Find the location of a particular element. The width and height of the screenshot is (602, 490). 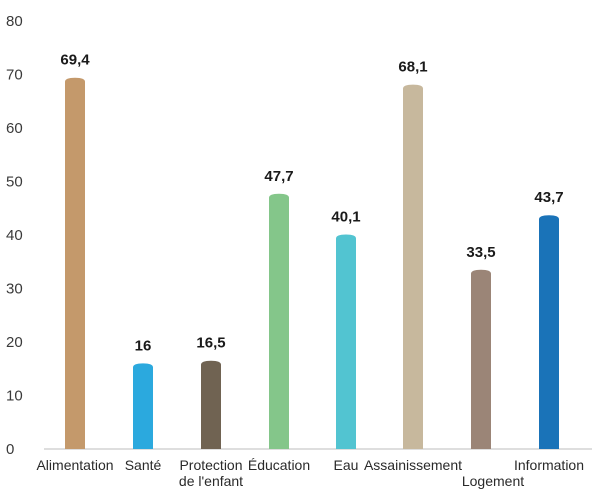

category-label: Protection is located at coordinates (210, 465).